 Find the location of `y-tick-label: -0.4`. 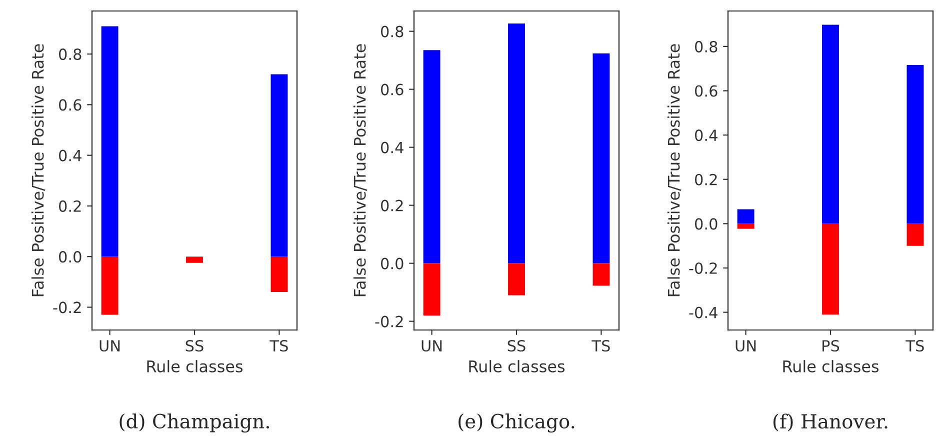

y-tick-label: -0.4 is located at coordinates (703, 312).